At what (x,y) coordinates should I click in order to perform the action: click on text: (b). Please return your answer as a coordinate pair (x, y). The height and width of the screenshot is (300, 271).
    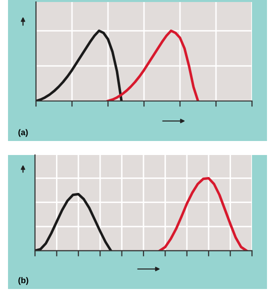
    Looking at the image, I should click on (23, 281).